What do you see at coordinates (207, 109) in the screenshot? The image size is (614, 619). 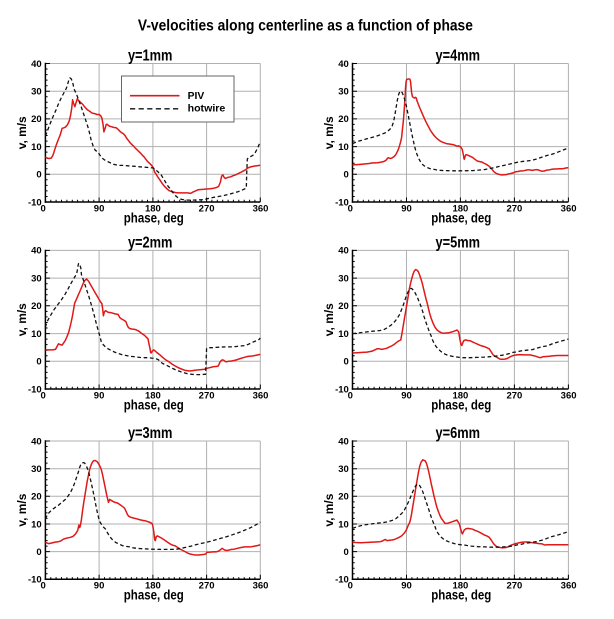 I see `svg-text: hotwire` at bounding box center [207, 109].